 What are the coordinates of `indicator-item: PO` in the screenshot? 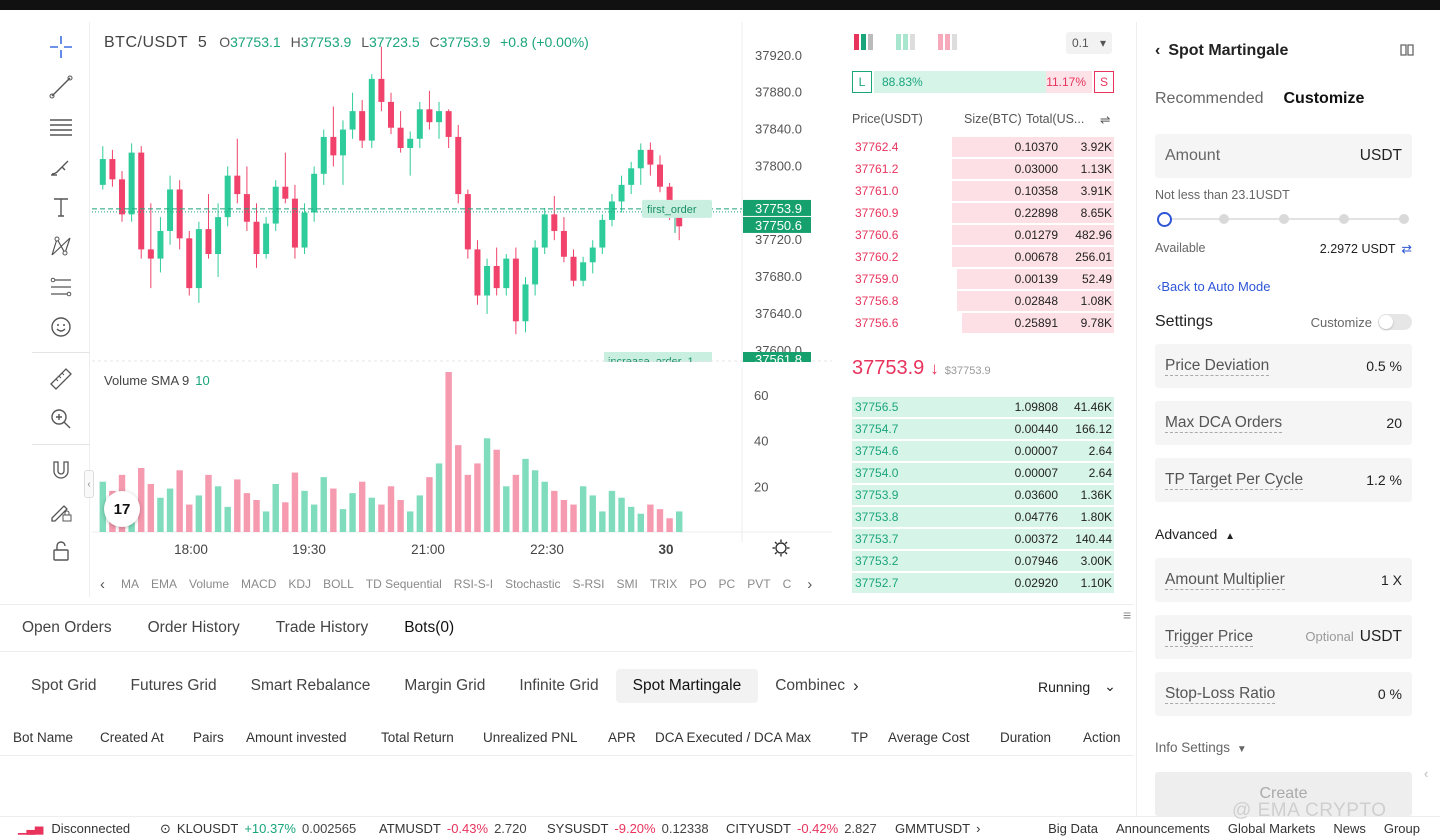 It's located at (698, 584).